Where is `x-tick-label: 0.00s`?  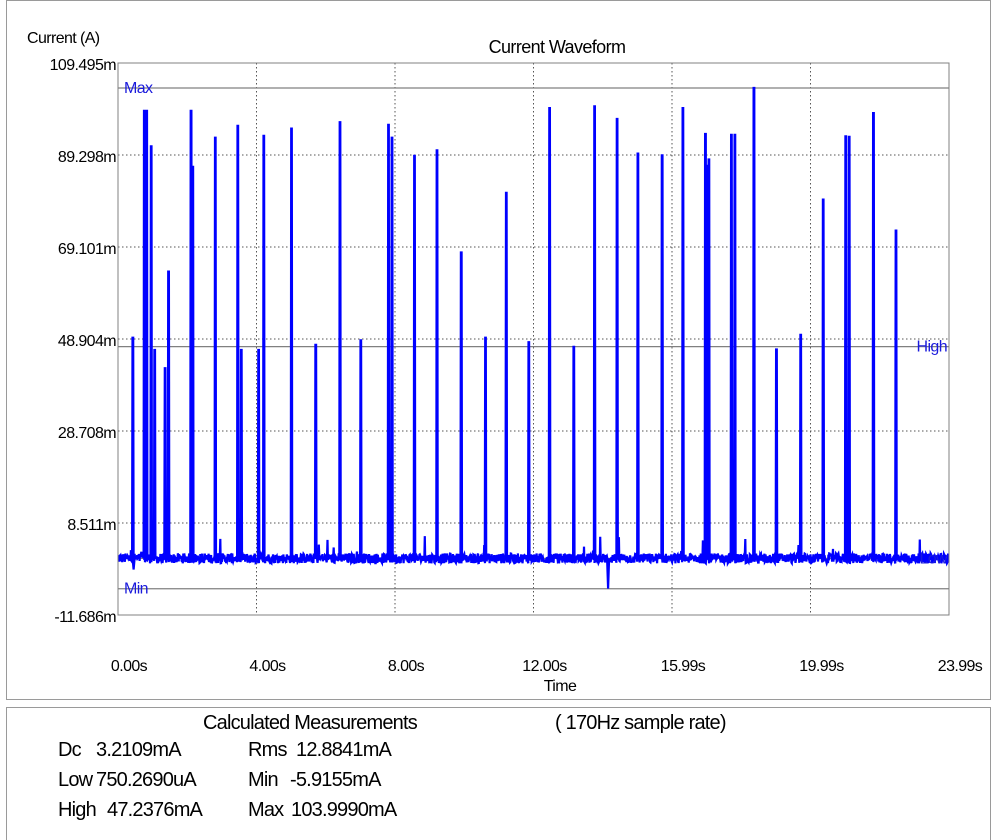
x-tick-label: 0.00s is located at coordinates (129, 666).